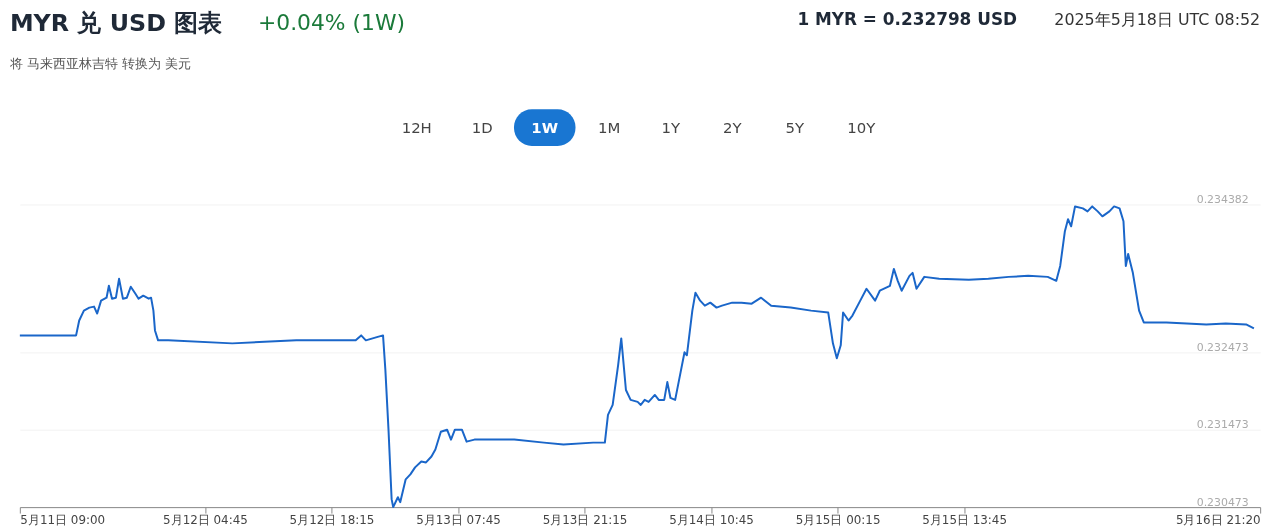  I want to click on text: 1D, so click(482, 128).